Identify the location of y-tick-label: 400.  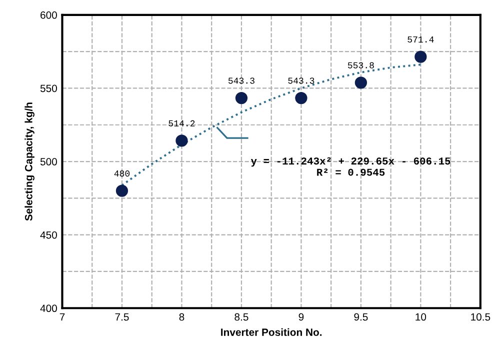
(48, 308).